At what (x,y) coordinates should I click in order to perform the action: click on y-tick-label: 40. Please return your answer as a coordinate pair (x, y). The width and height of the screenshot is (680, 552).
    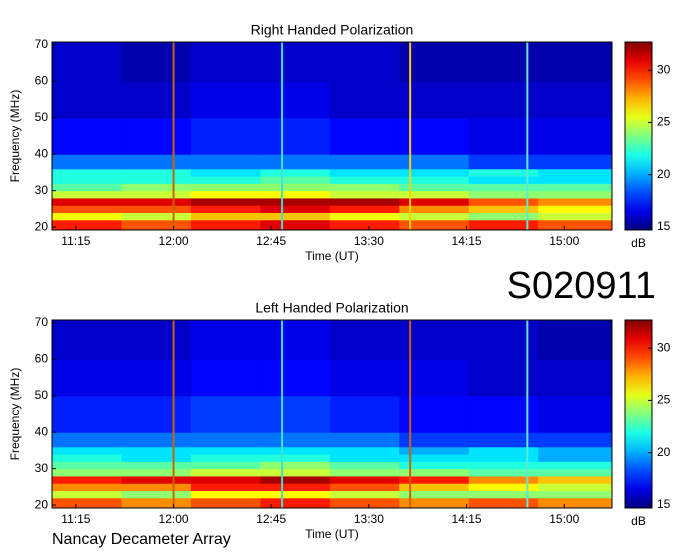
    Looking at the image, I should click on (42, 153).